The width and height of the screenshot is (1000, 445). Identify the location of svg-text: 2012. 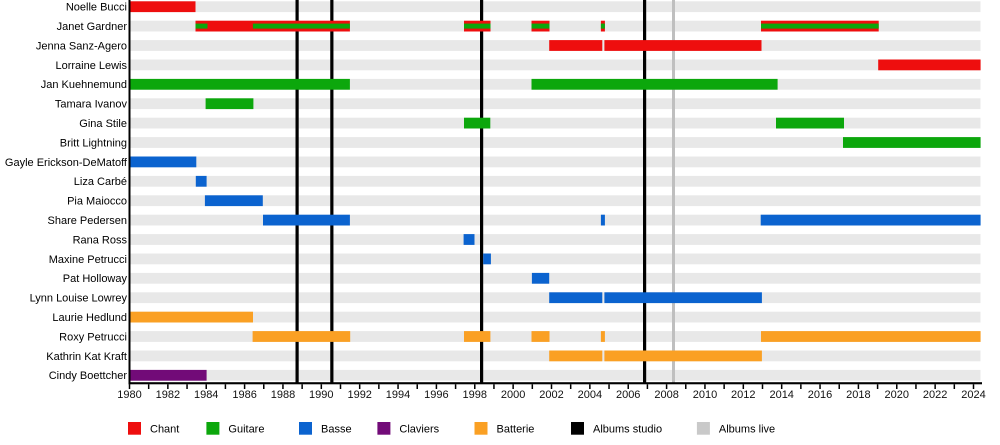
(743, 395).